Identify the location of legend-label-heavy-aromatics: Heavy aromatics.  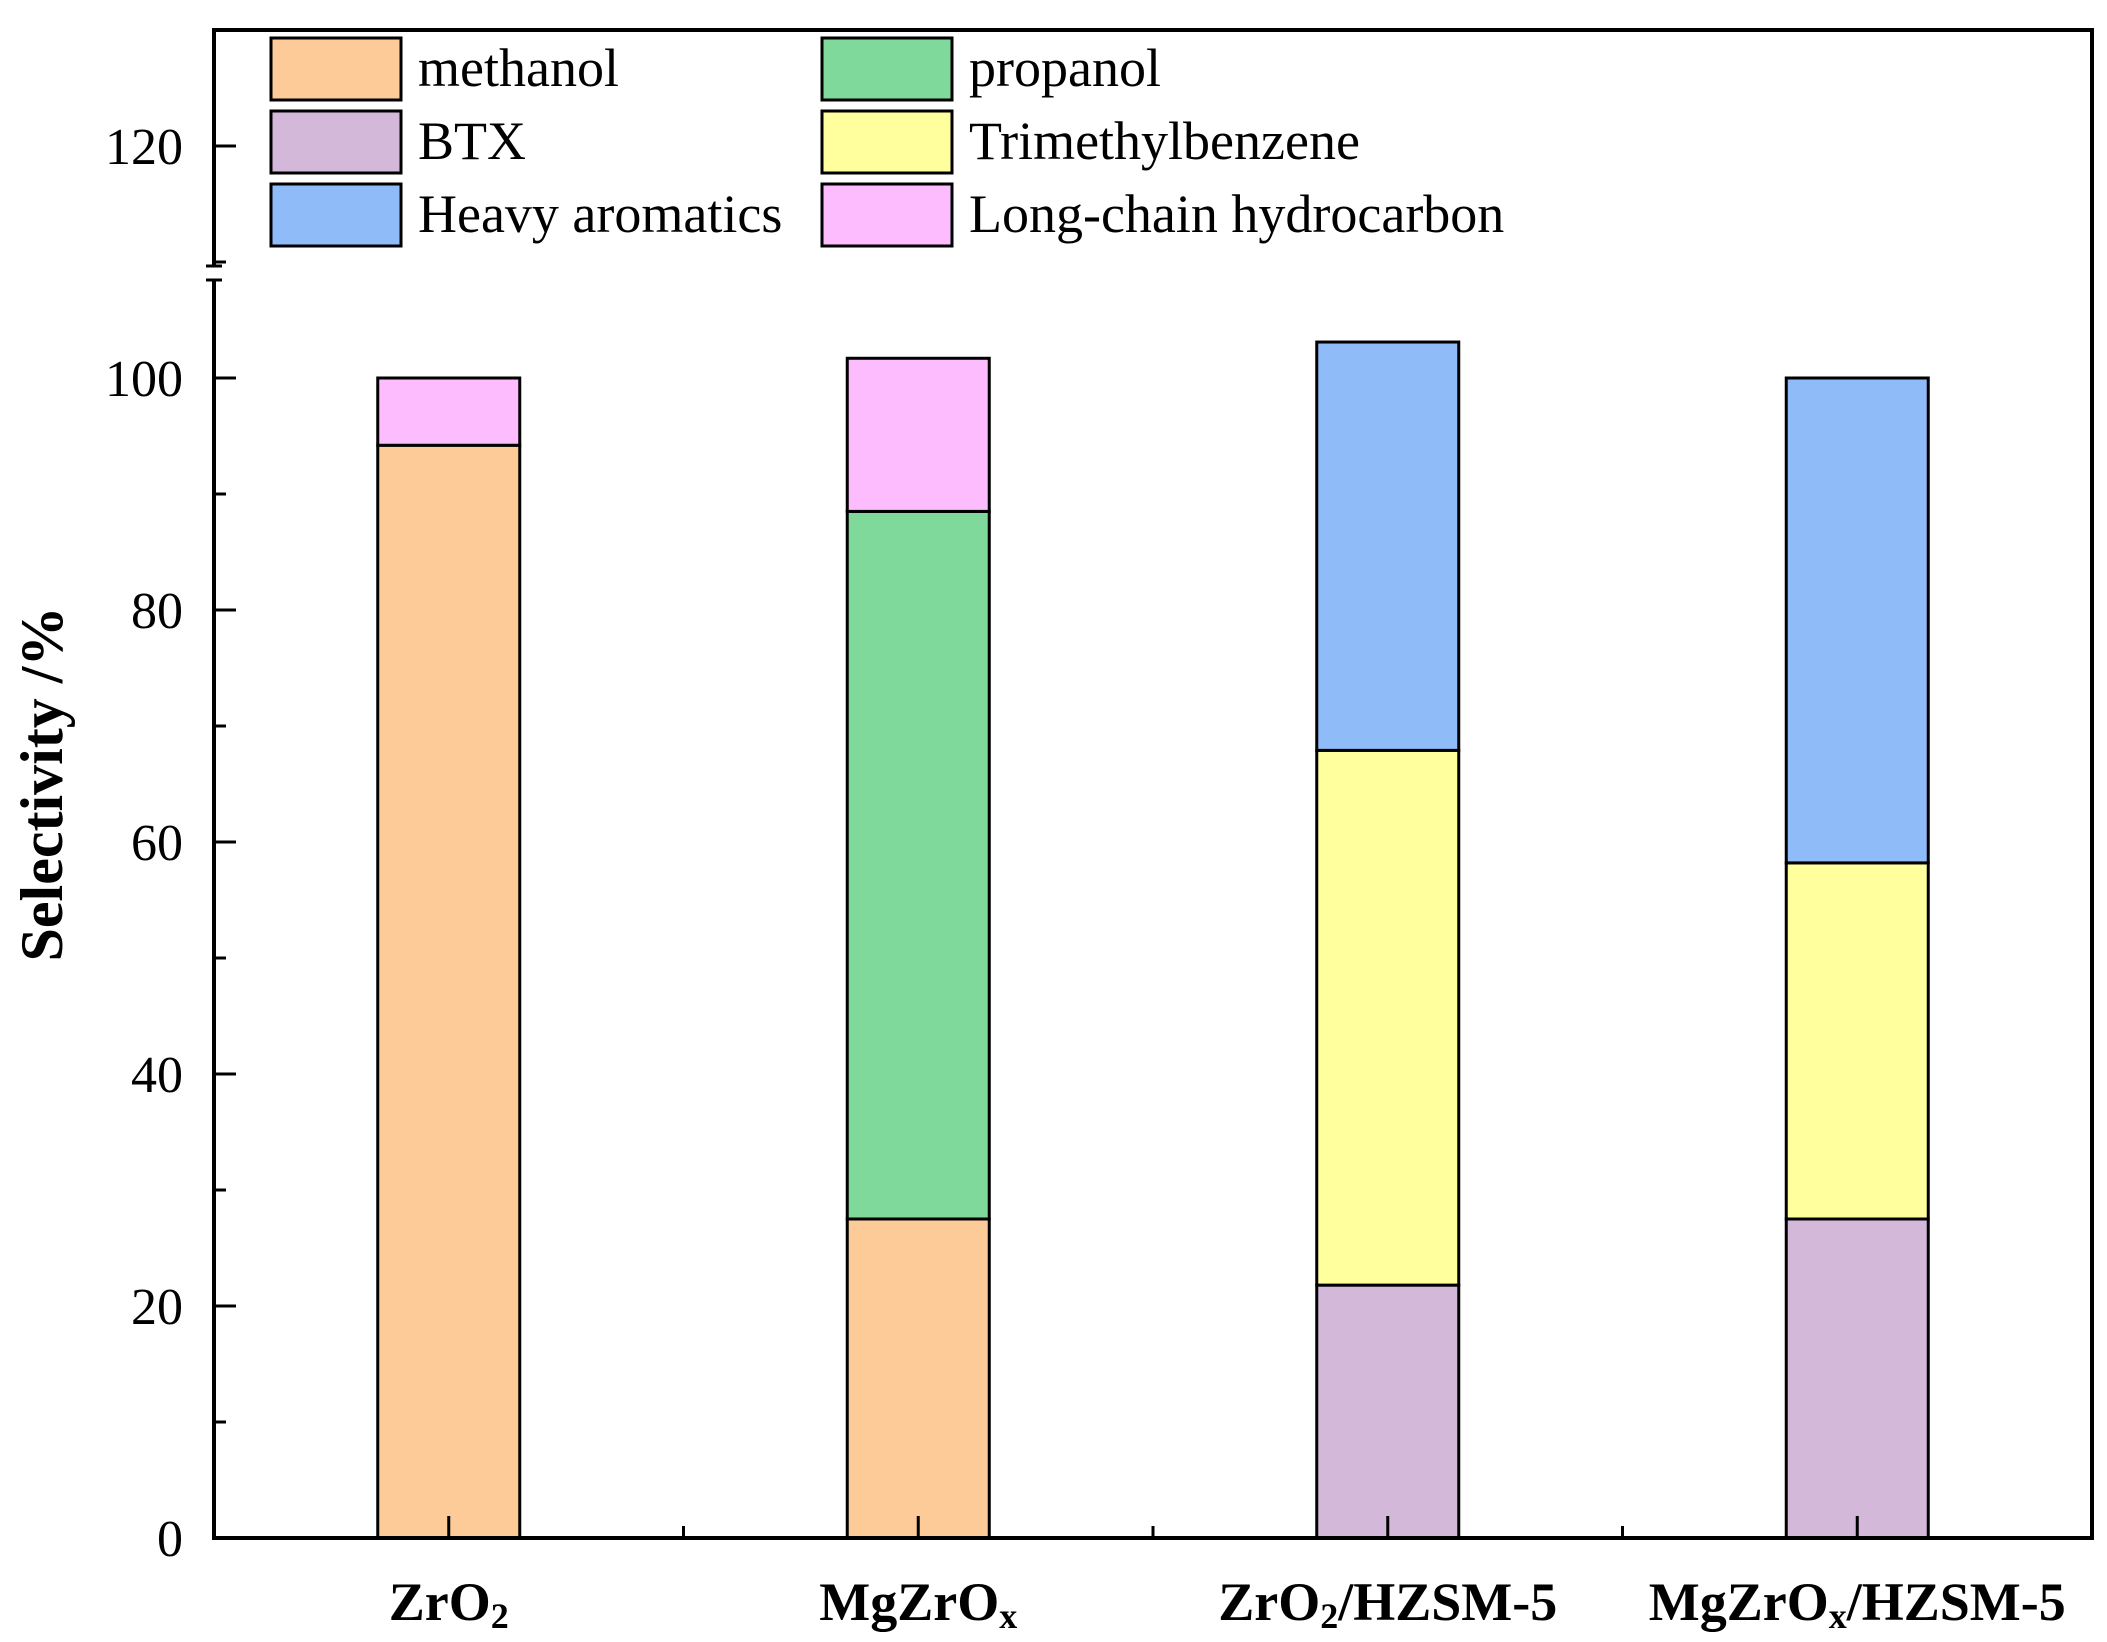
(600, 214).